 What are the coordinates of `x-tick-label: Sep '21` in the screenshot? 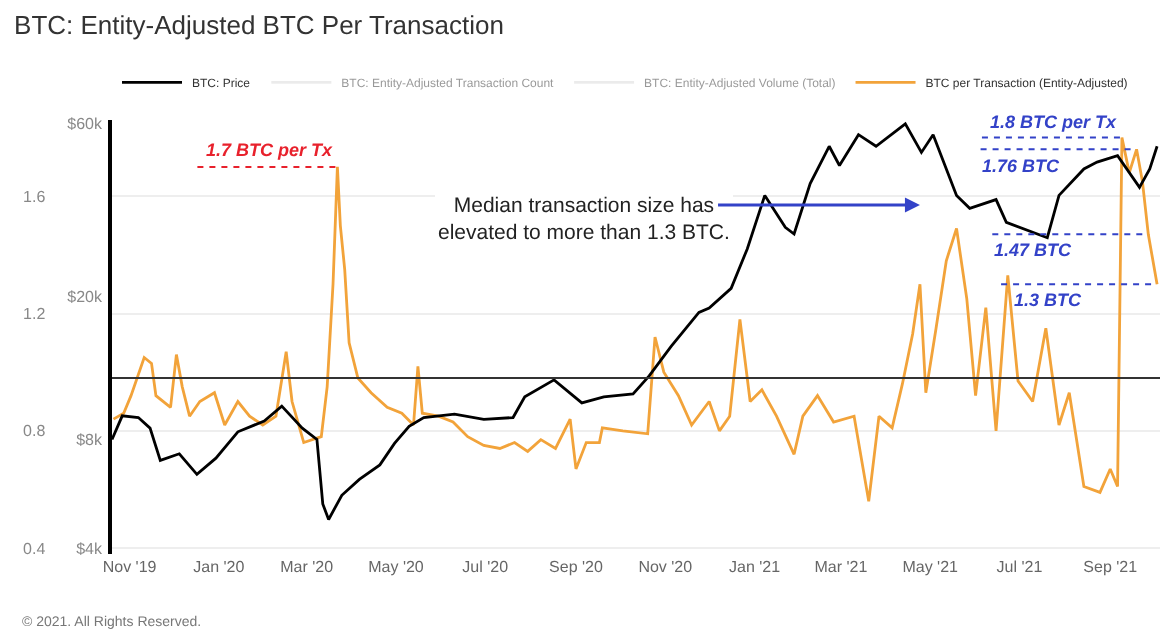 It's located at (1111, 567).